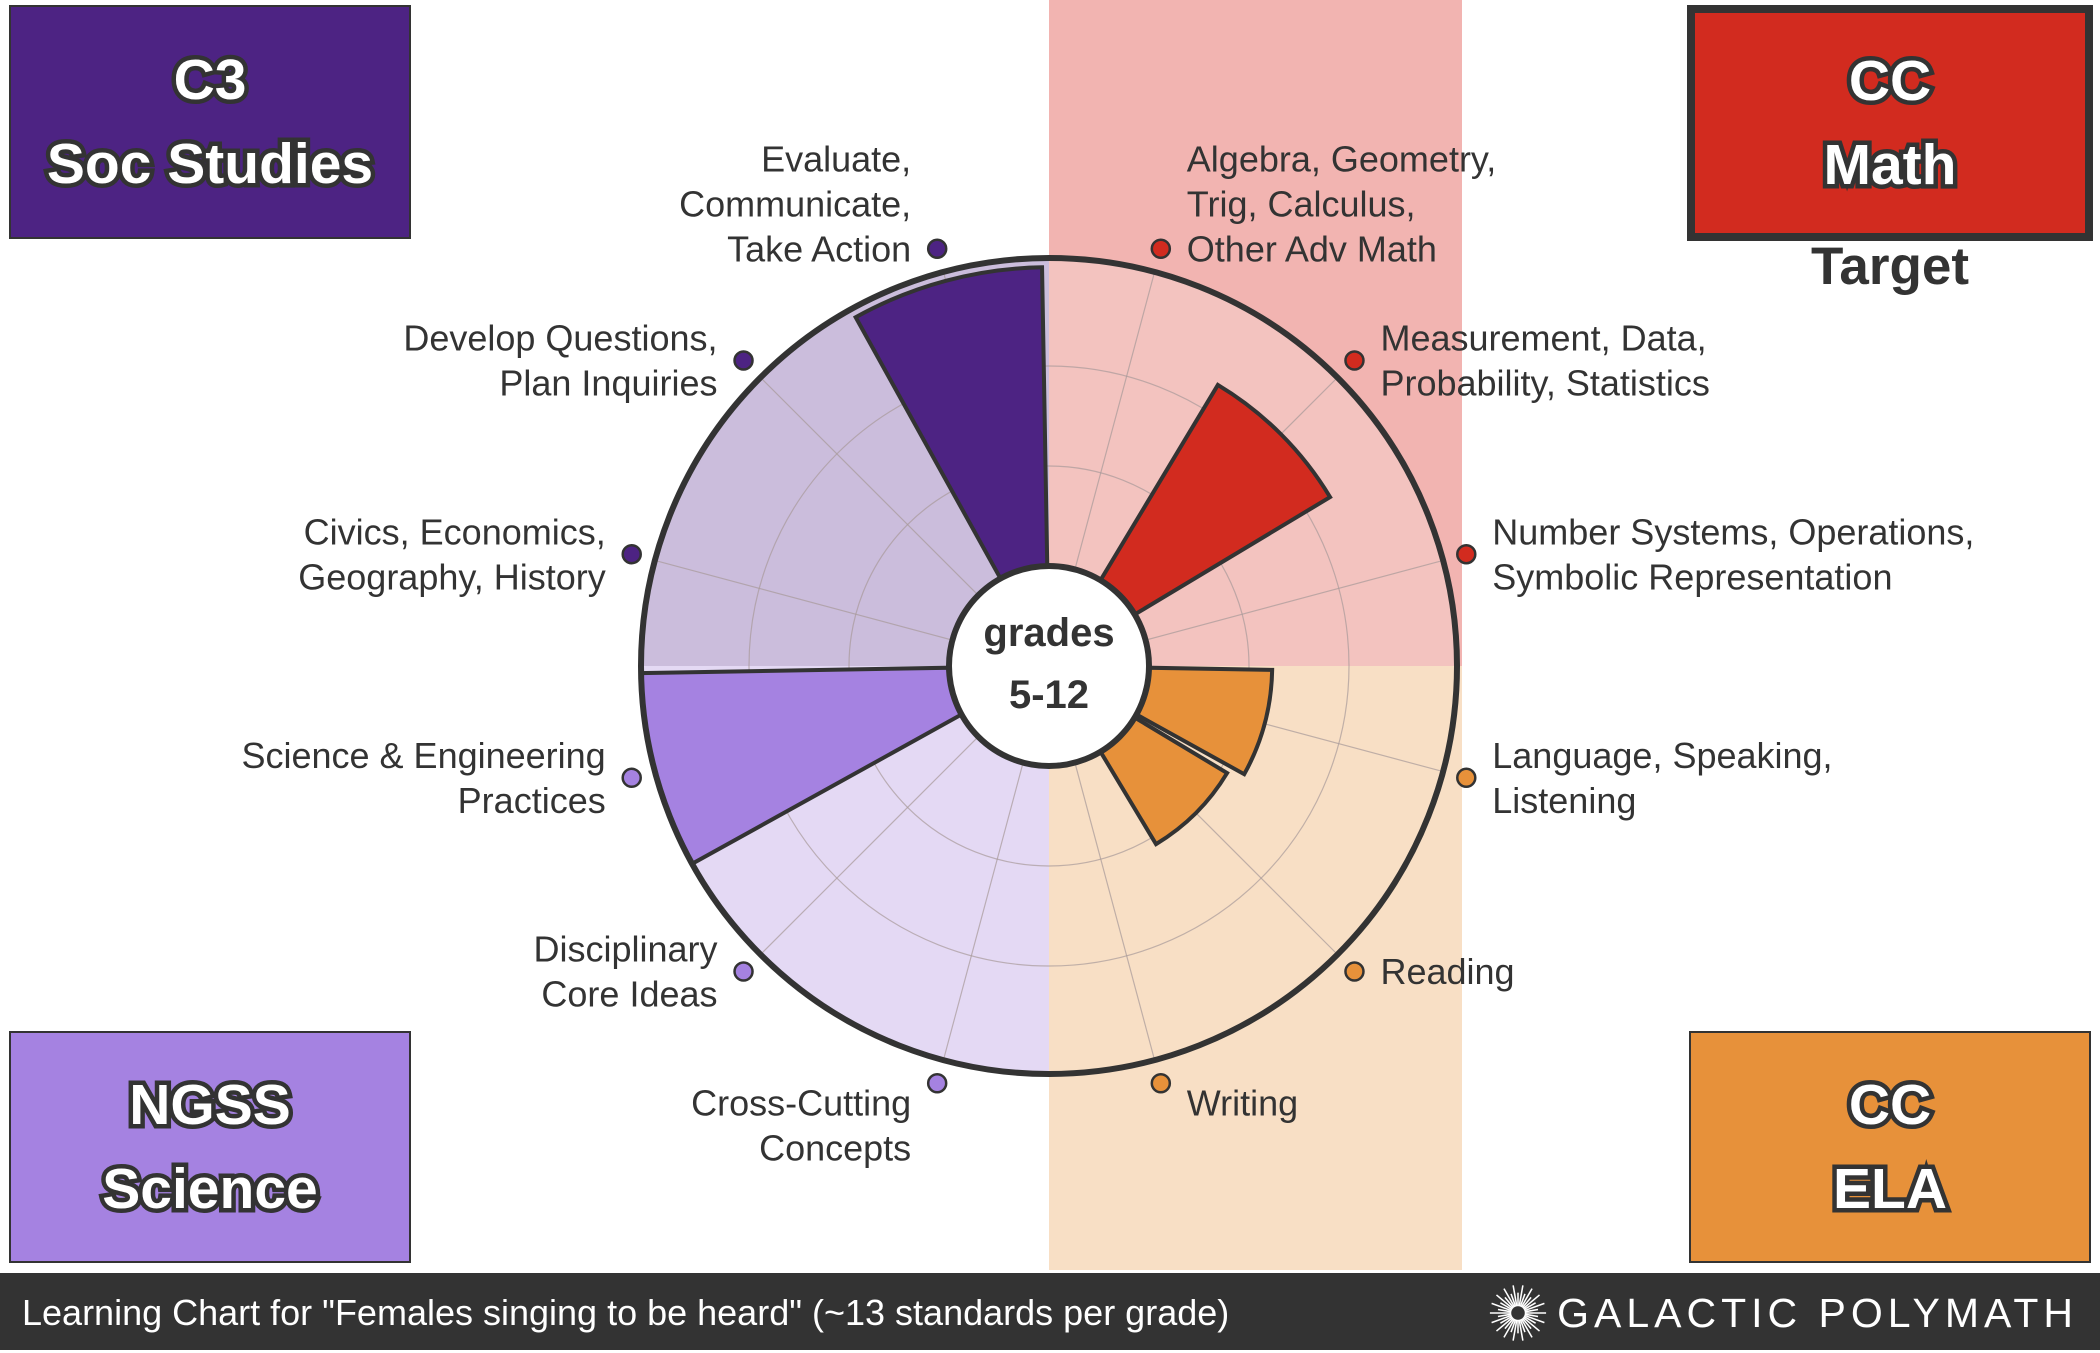 Image resolution: width=2100 pixels, height=1353 pixels. Describe the element at coordinates (1890, 1147) in the screenshot. I see `ela-quadrant-box: CC ELA` at that location.